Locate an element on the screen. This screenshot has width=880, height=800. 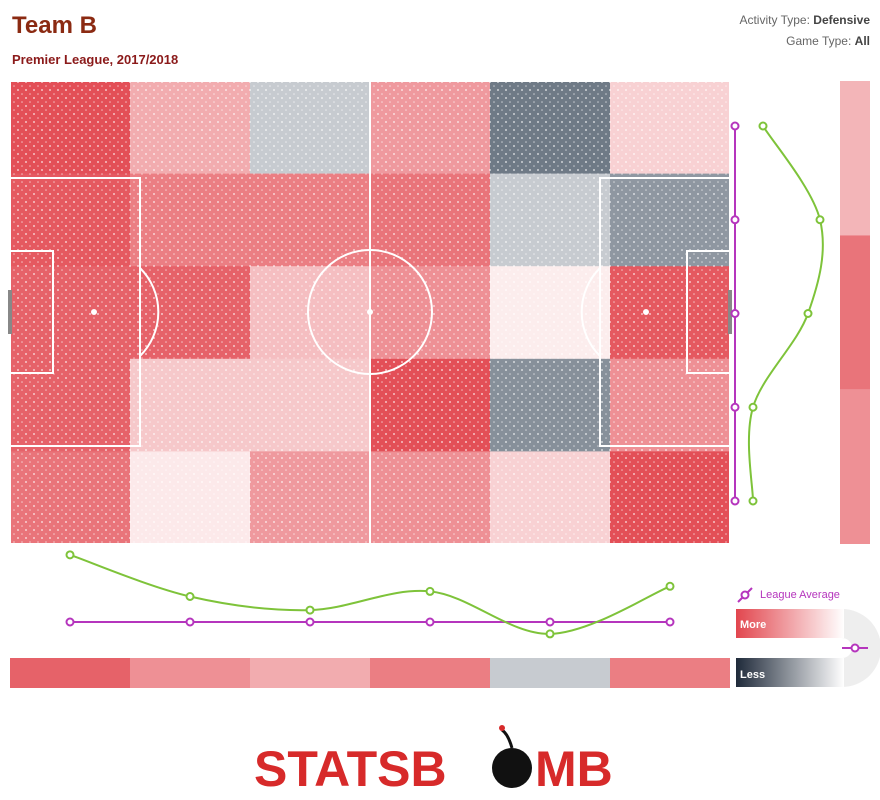
league-average-legend-marker is located at coordinates (745, 595).